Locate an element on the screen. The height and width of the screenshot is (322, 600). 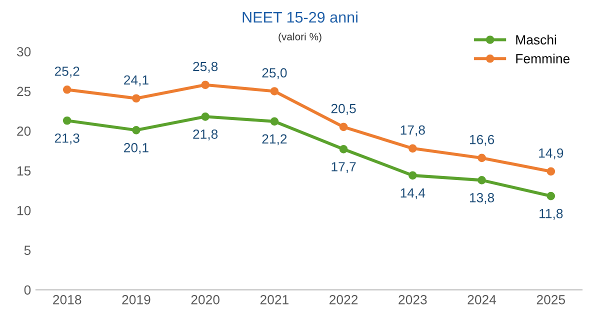
data-label: 13,8 is located at coordinates (482, 198).